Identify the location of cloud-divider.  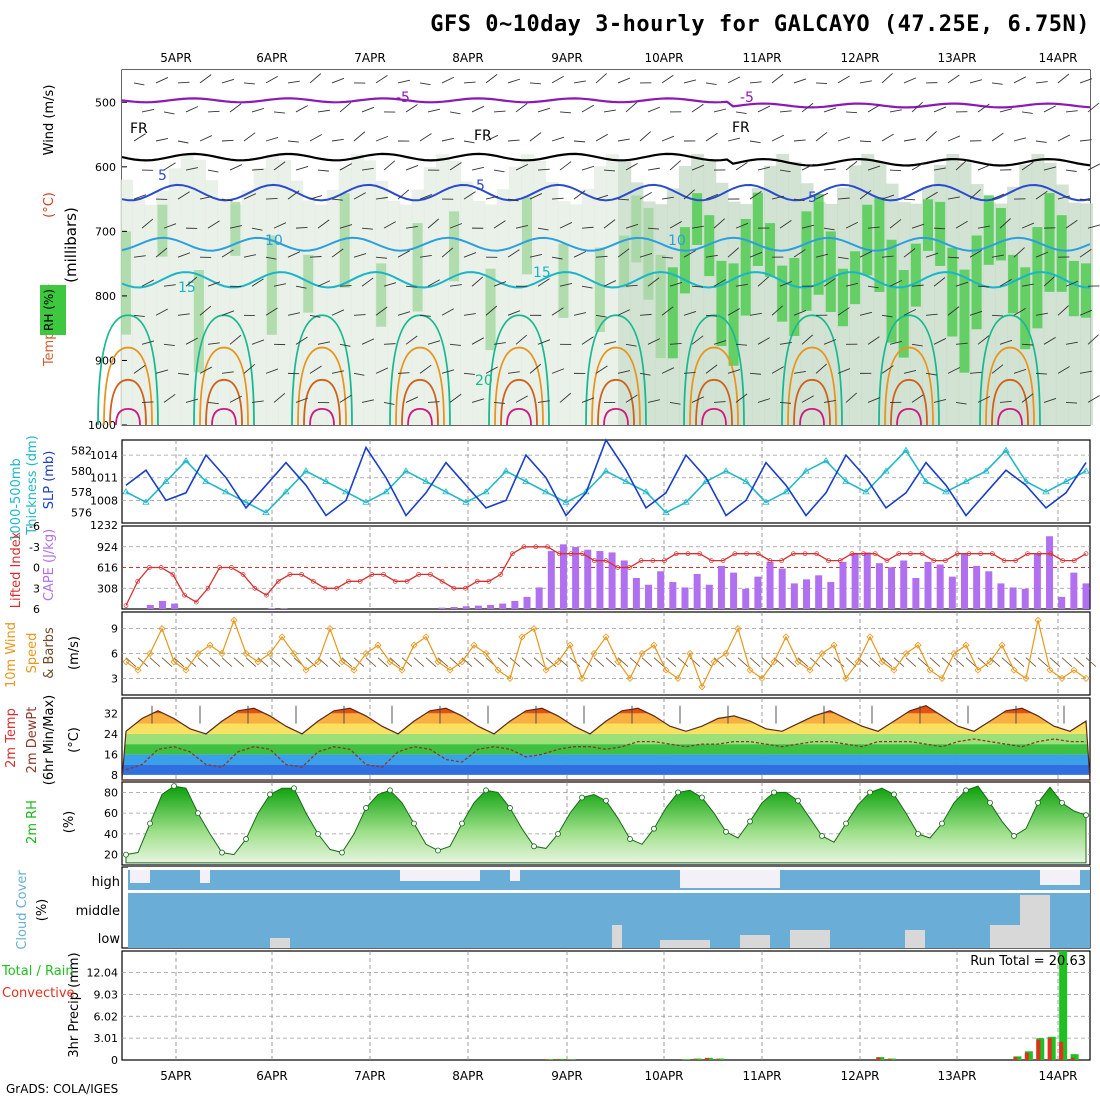
(609, 868).